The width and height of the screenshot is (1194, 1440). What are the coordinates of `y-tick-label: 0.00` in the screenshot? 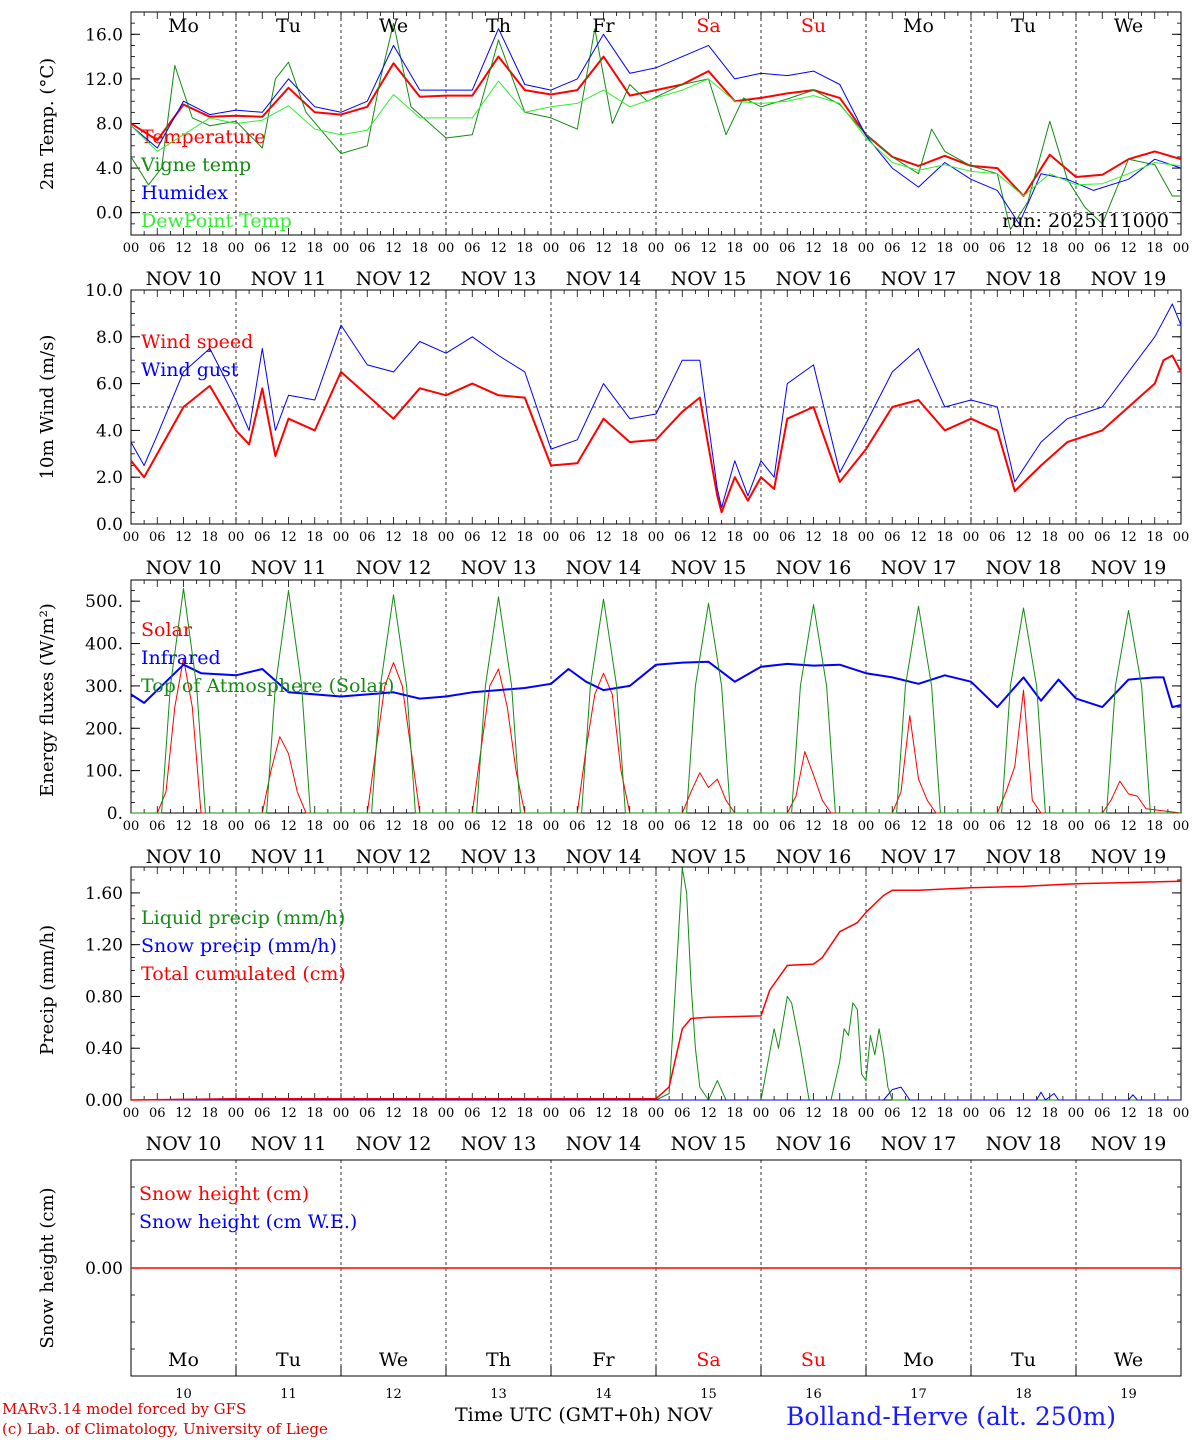 It's located at (104, 1101).